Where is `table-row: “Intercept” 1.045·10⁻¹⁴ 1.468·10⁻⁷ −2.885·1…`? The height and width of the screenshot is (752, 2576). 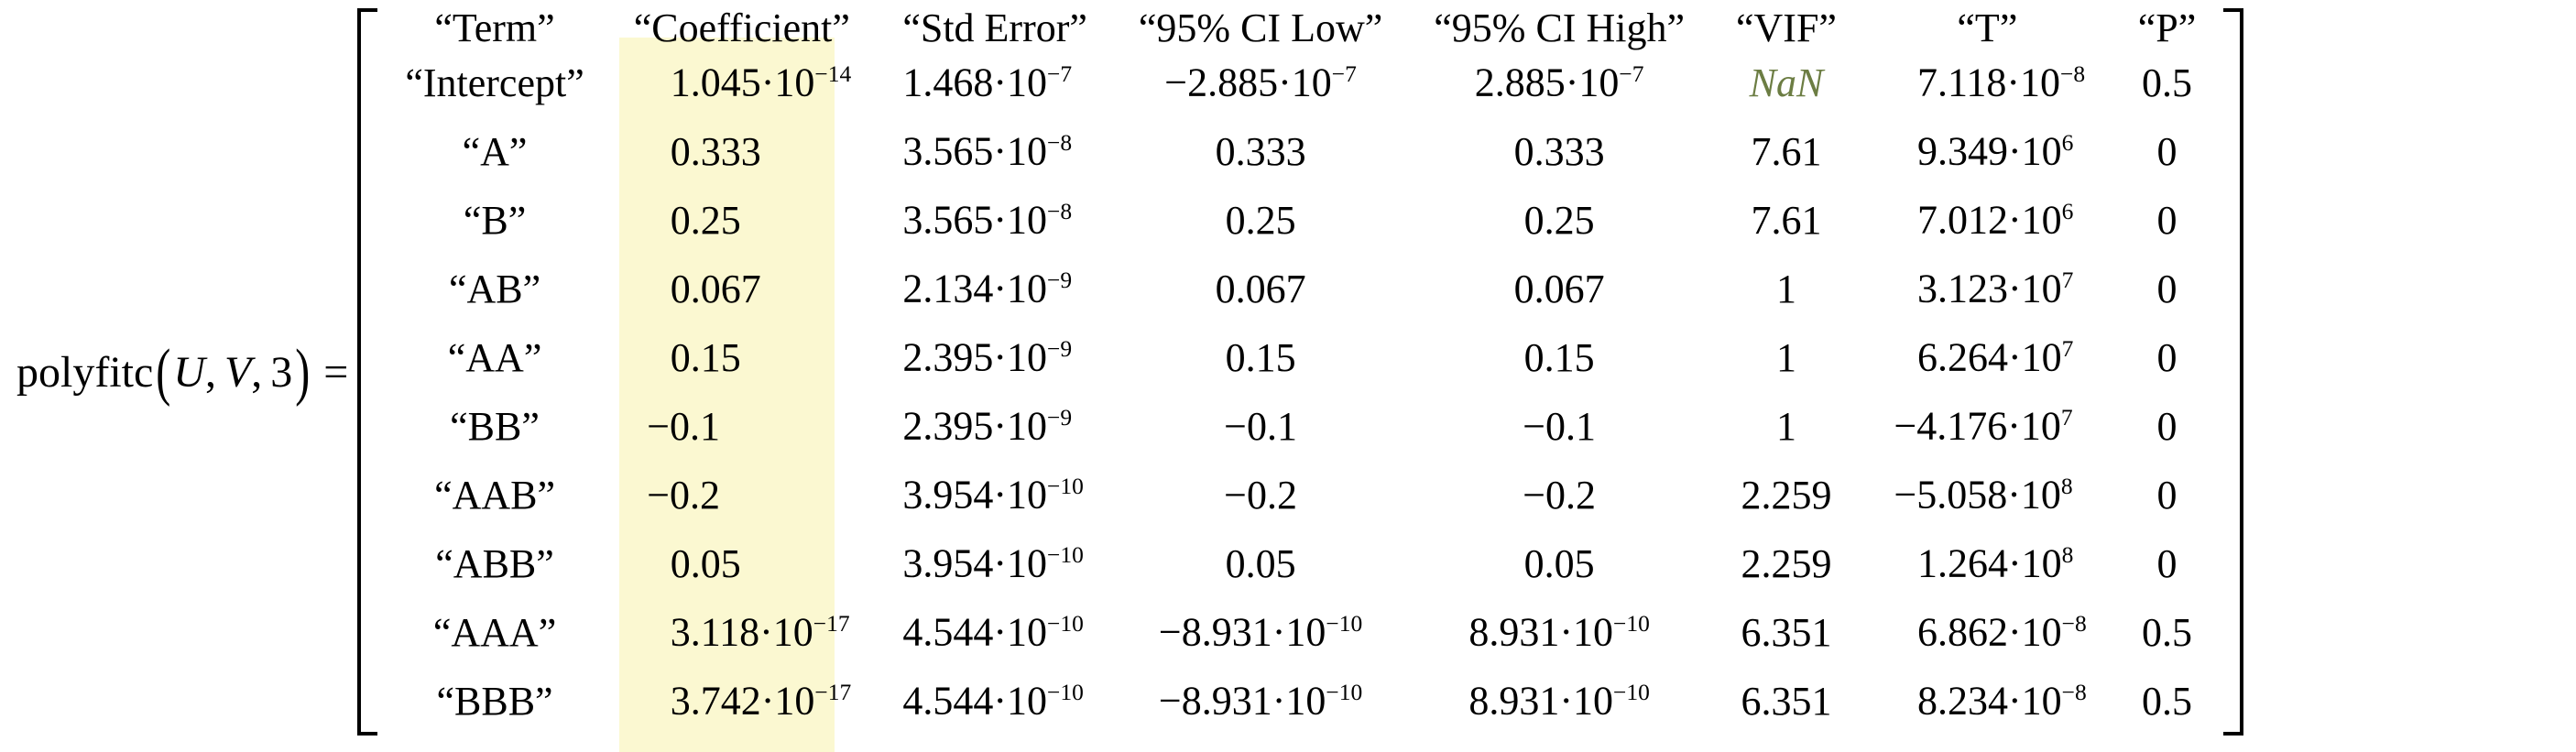
table-row: “Intercept” 1.045·10⁻¹⁴ 1.468·10⁻⁷ −2.885·1… is located at coordinates (1300, 77).